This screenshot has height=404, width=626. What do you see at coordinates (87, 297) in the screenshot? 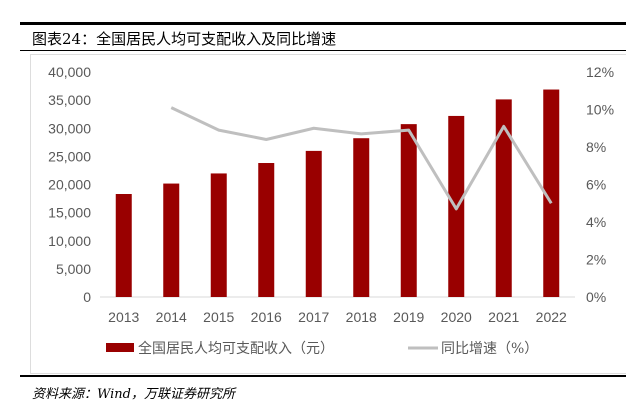
I see `y-left-tick-label: 0` at bounding box center [87, 297].